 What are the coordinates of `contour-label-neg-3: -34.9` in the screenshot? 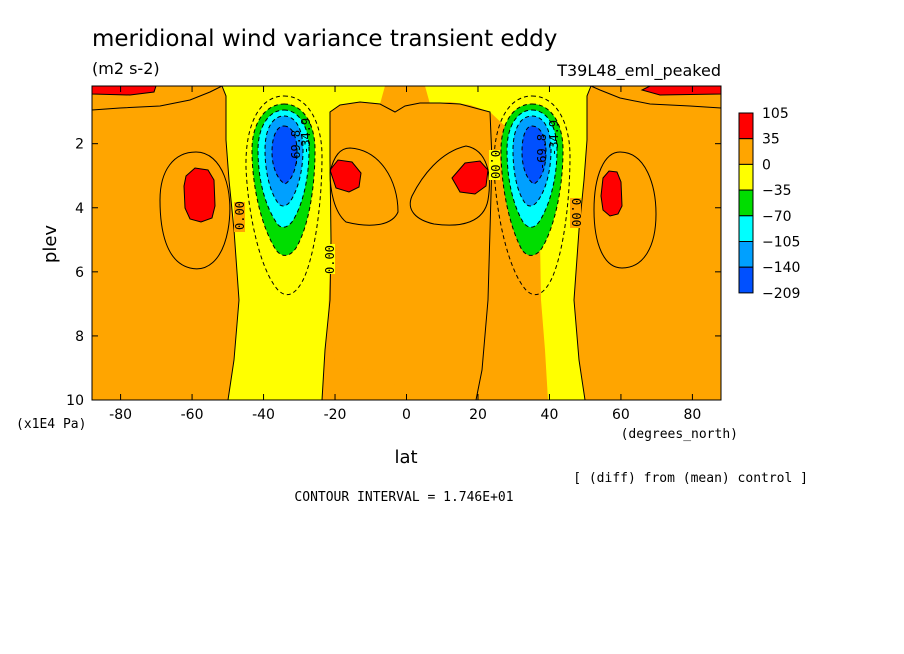 It's located at (306, 136).